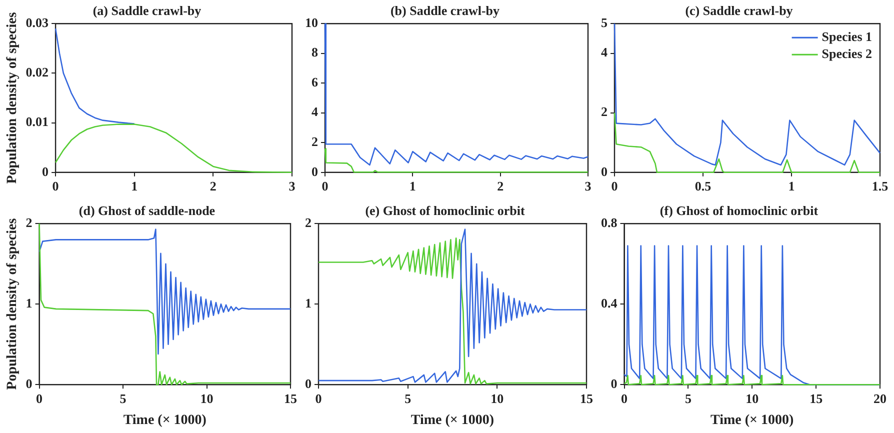  What do you see at coordinates (38, 22) in the screenshot?
I see `y-tick-label: 0.03` at bounding box center [38, 22].